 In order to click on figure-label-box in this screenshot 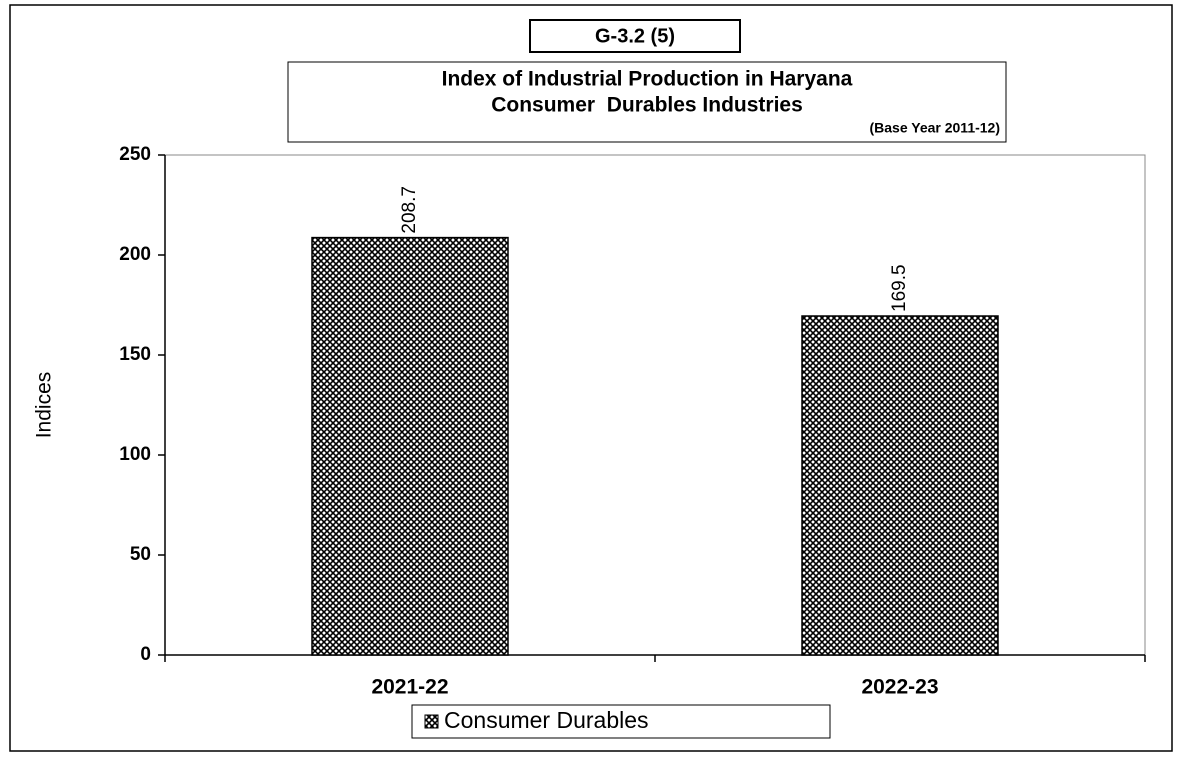, I will do `click(635, 36)`.